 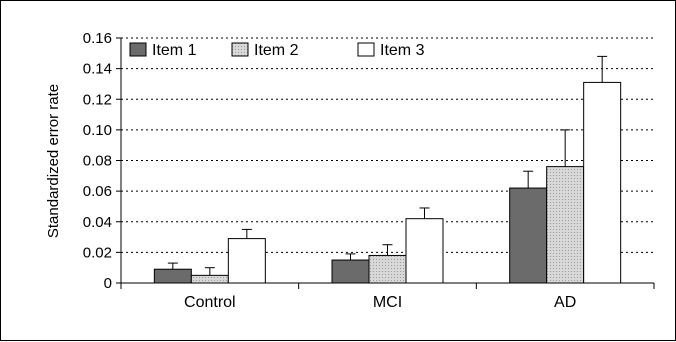 What do you see at coordinates (97, 222) in the screenshot?
I see `y-tick-label: 0.04` at bounding box center [97, 222].